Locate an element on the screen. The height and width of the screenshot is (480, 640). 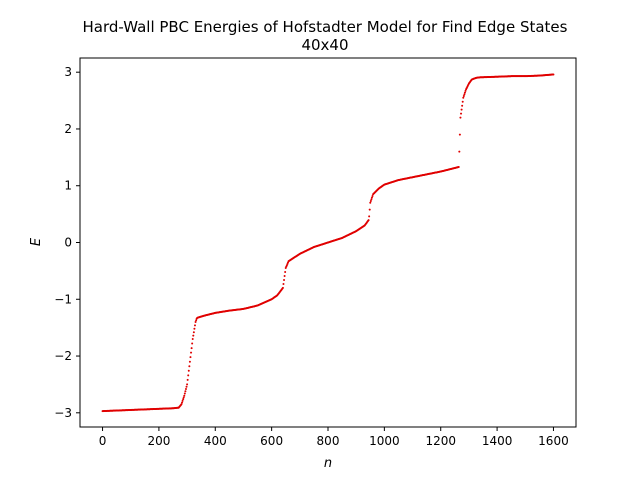
y-tick-label: 2 is located at coordinates (68, 129).